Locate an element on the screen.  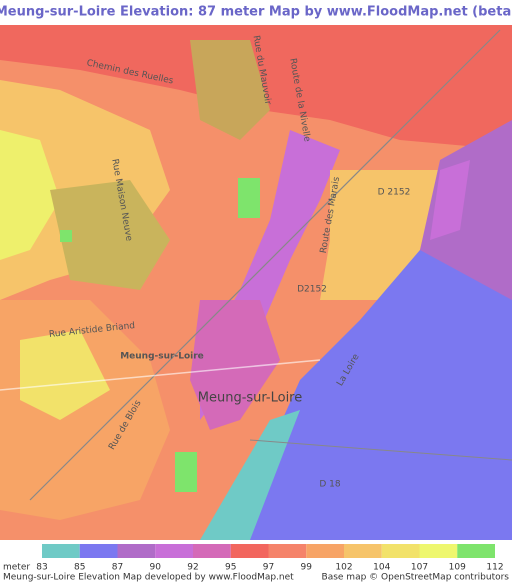
map-label: Meung-sur-Loire is located at coordinates (162, 357).